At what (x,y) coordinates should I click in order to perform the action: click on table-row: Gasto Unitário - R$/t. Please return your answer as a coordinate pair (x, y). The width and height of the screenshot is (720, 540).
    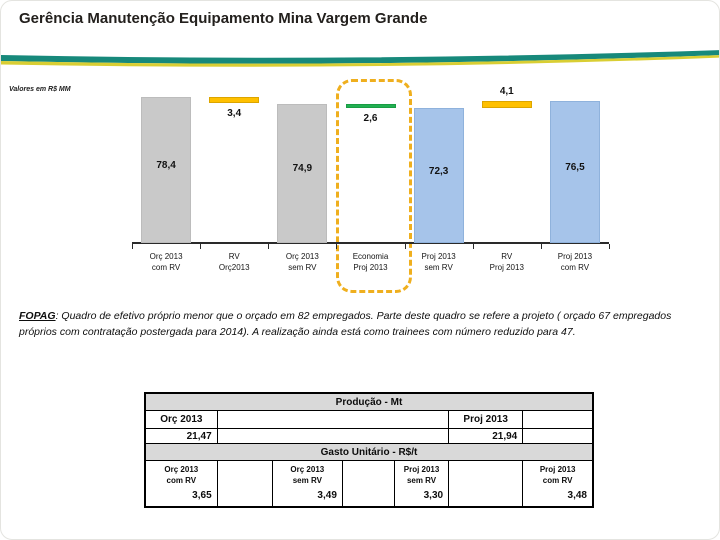
    Looking at the image, I should click on (369, 452).